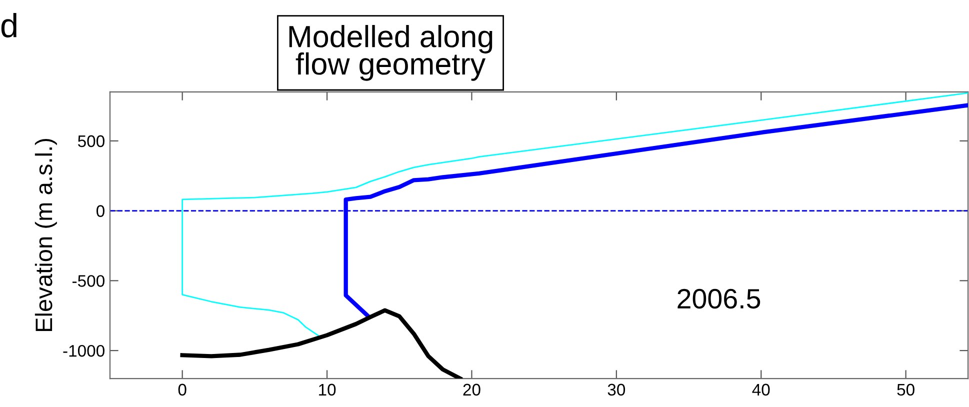  Describe the element at coordinates (321, 343) in the screenshot. I see `line-series` at that location.